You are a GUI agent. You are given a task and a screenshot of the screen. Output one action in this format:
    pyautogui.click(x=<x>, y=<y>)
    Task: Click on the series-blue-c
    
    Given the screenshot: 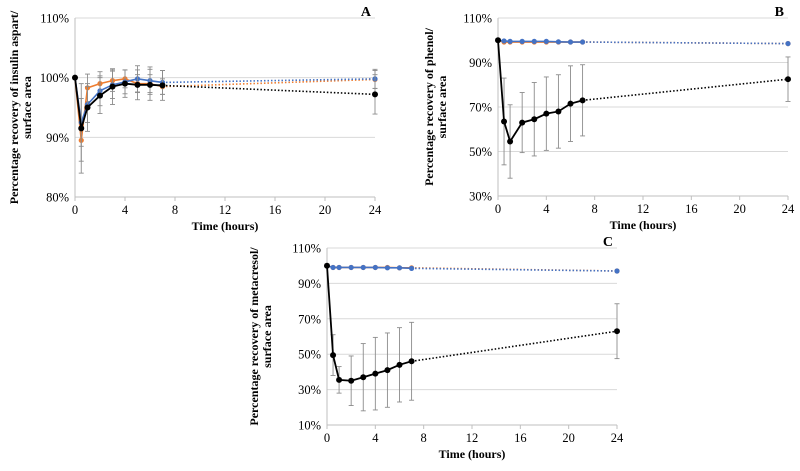 What is the action you would take?
    pyautogui.click(x=472, y=268)
    